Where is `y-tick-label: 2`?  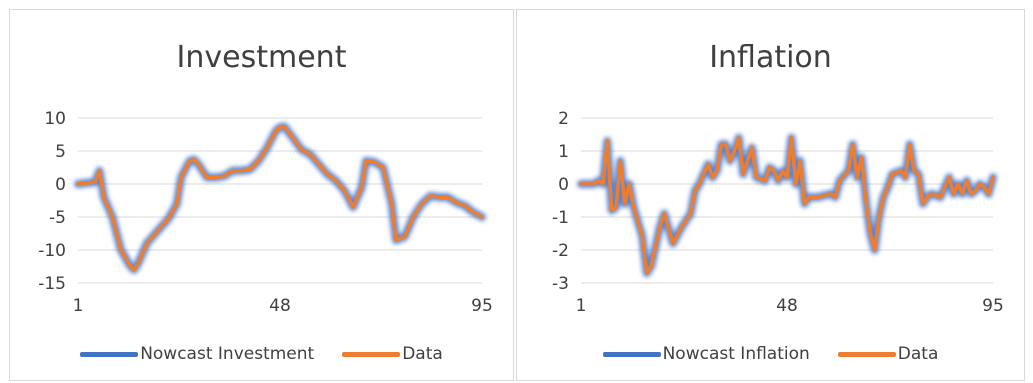
y-tick-label: 2 is located at coordinates (563, 119).